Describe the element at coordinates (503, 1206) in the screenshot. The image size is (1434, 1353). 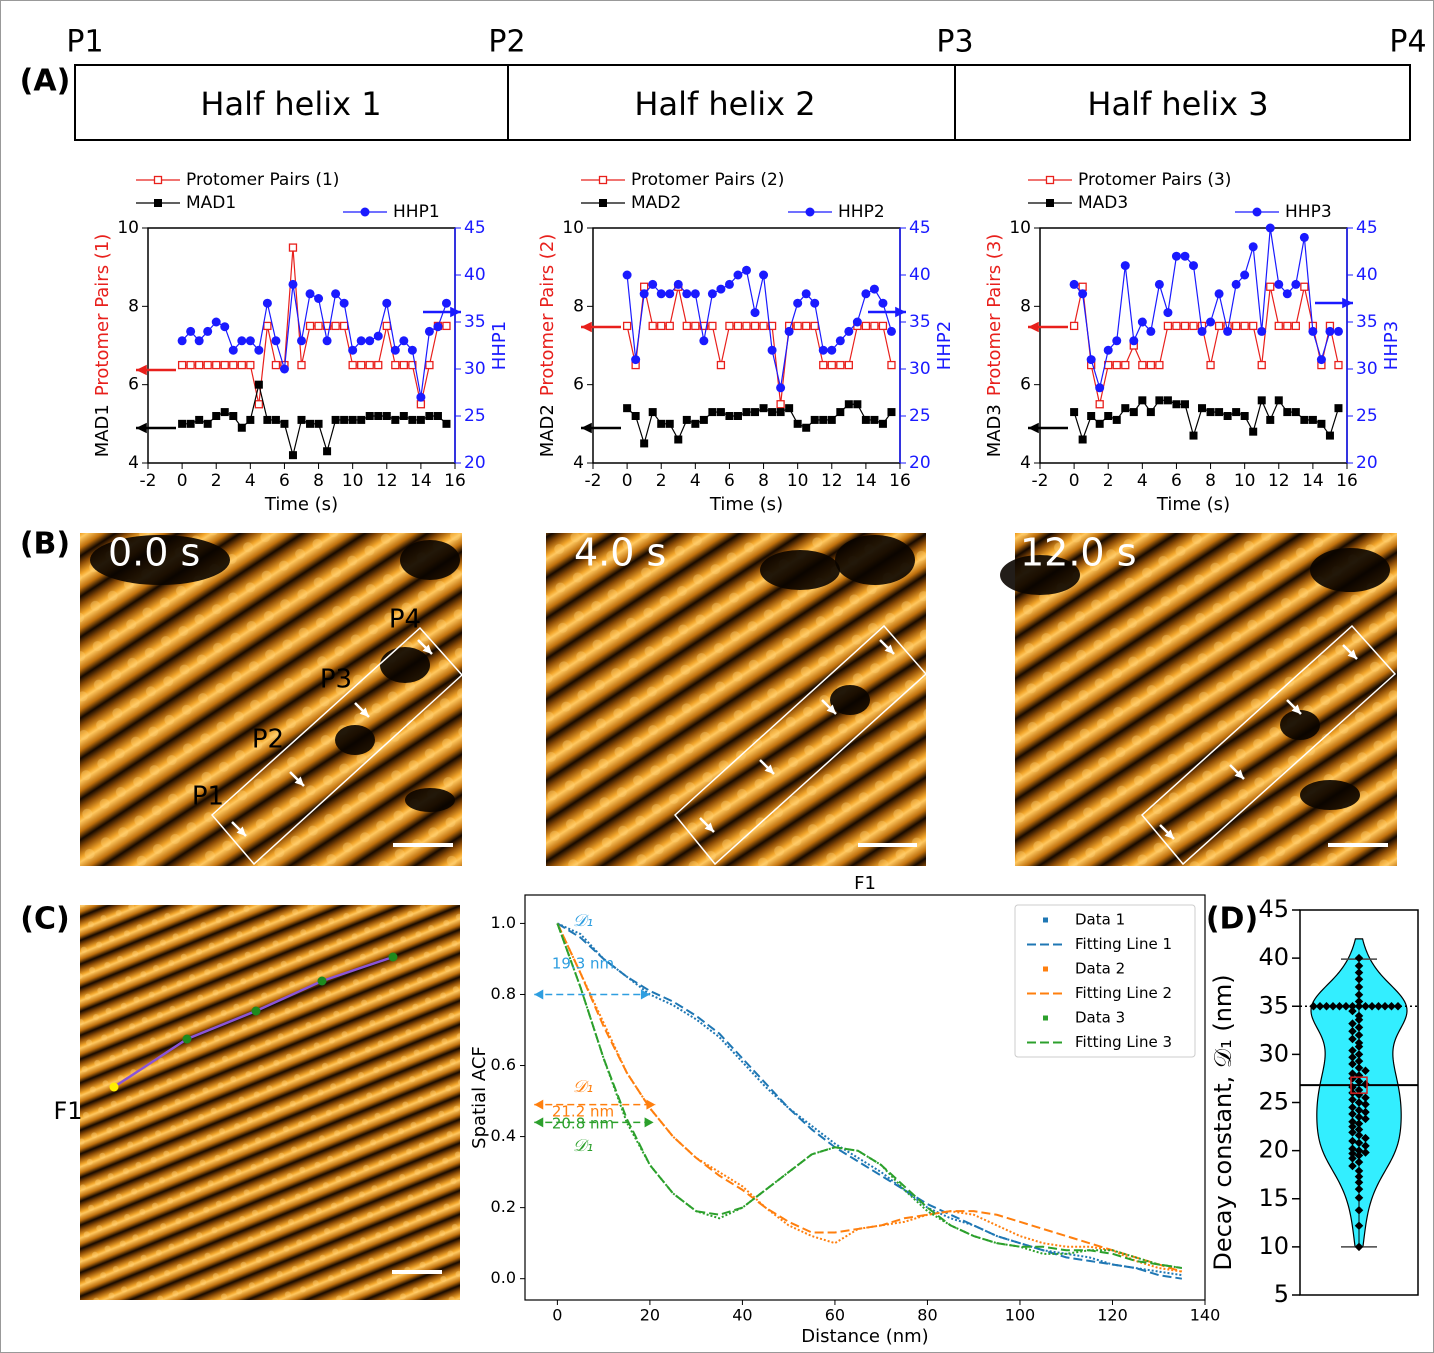
I see `y-tick-label: 0.2` at that location.